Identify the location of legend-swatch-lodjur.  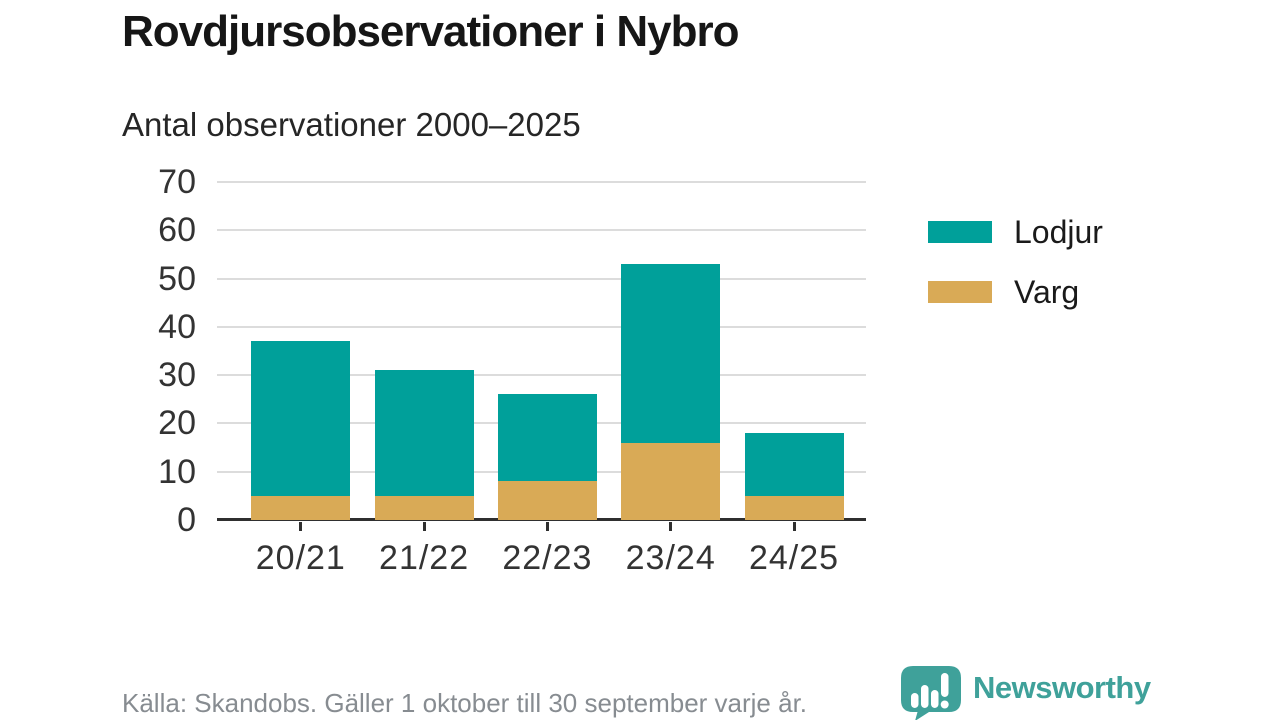
(960, 232).